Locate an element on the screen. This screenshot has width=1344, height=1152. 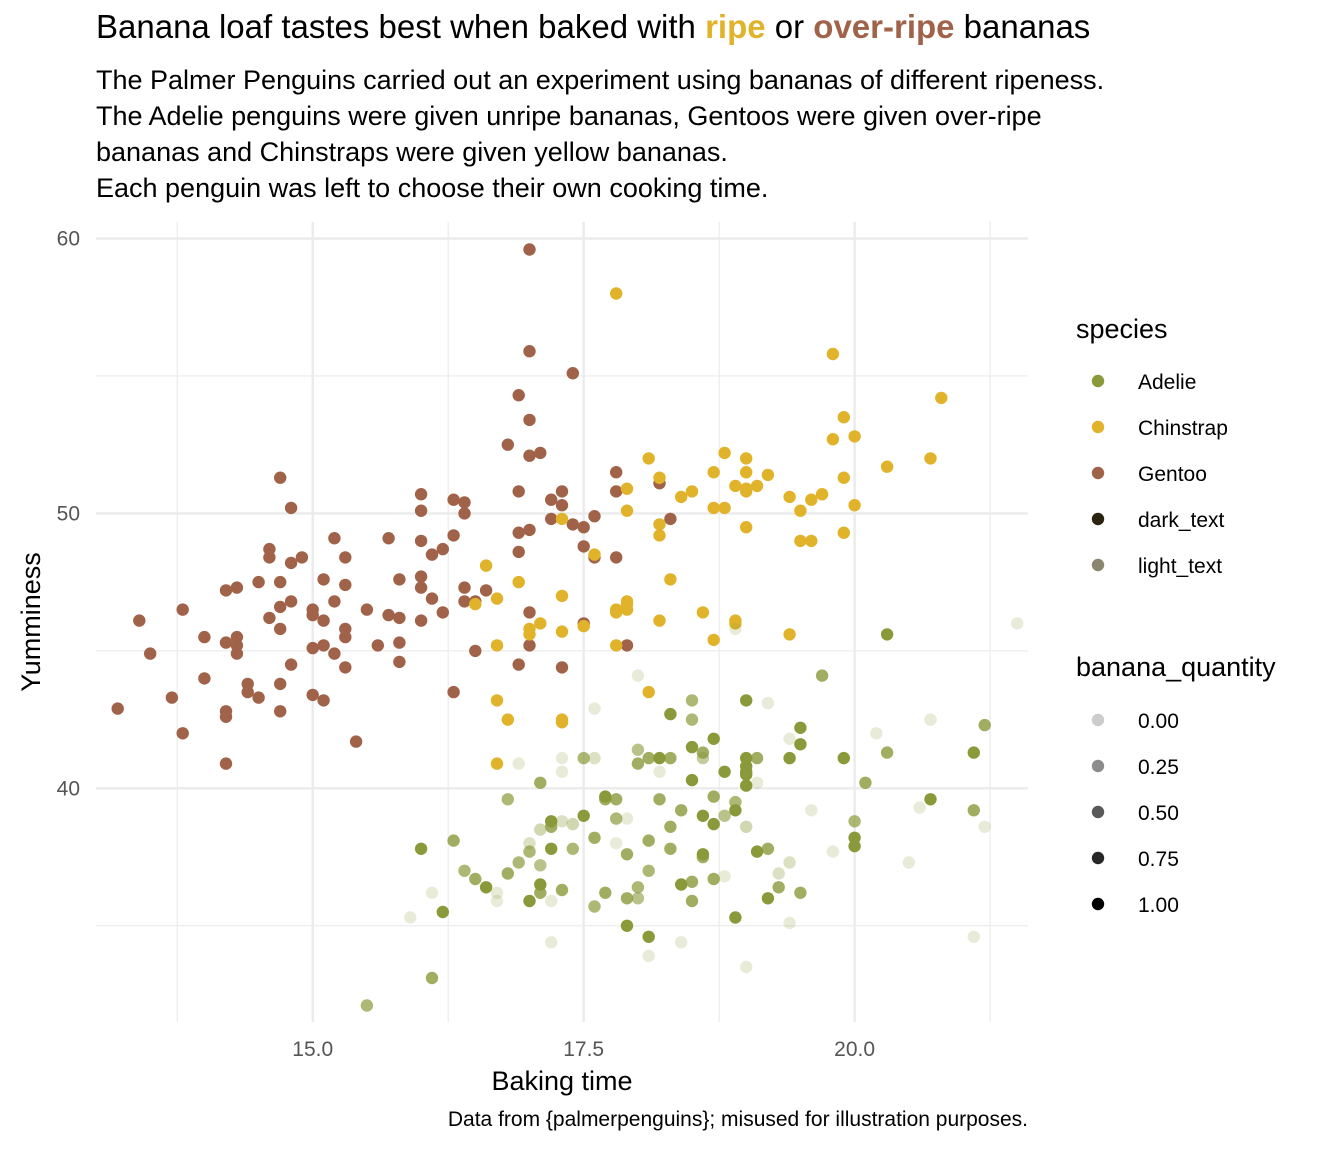
x-tick-label: 20.0 is located at coordinates (854, 1049).